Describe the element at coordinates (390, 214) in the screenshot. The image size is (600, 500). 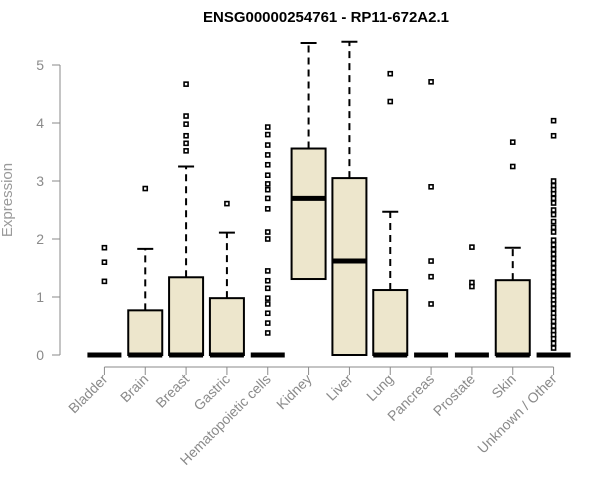
I see `box-lung` at that location.